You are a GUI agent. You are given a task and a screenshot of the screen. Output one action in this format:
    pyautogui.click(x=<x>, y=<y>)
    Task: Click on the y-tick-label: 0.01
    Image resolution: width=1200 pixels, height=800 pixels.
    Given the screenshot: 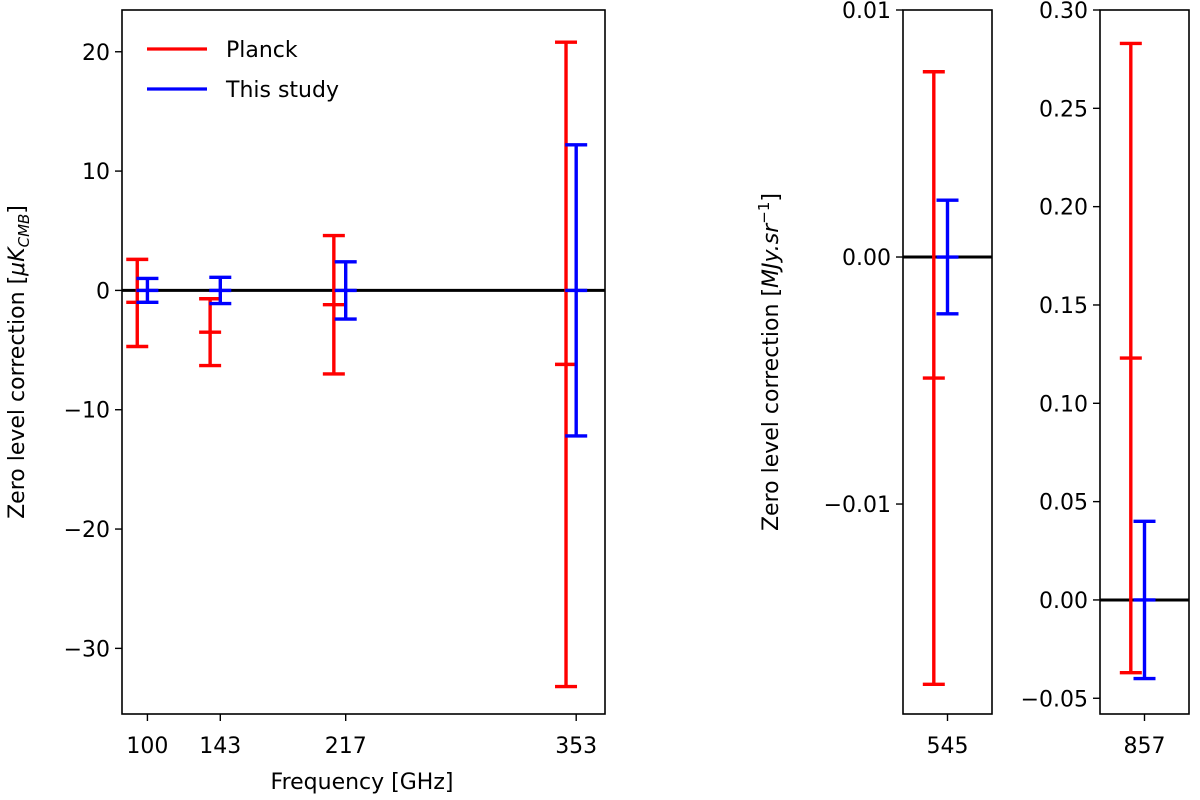 What is the action you would take?
    pyautogui.click(x=866, y=12)
    